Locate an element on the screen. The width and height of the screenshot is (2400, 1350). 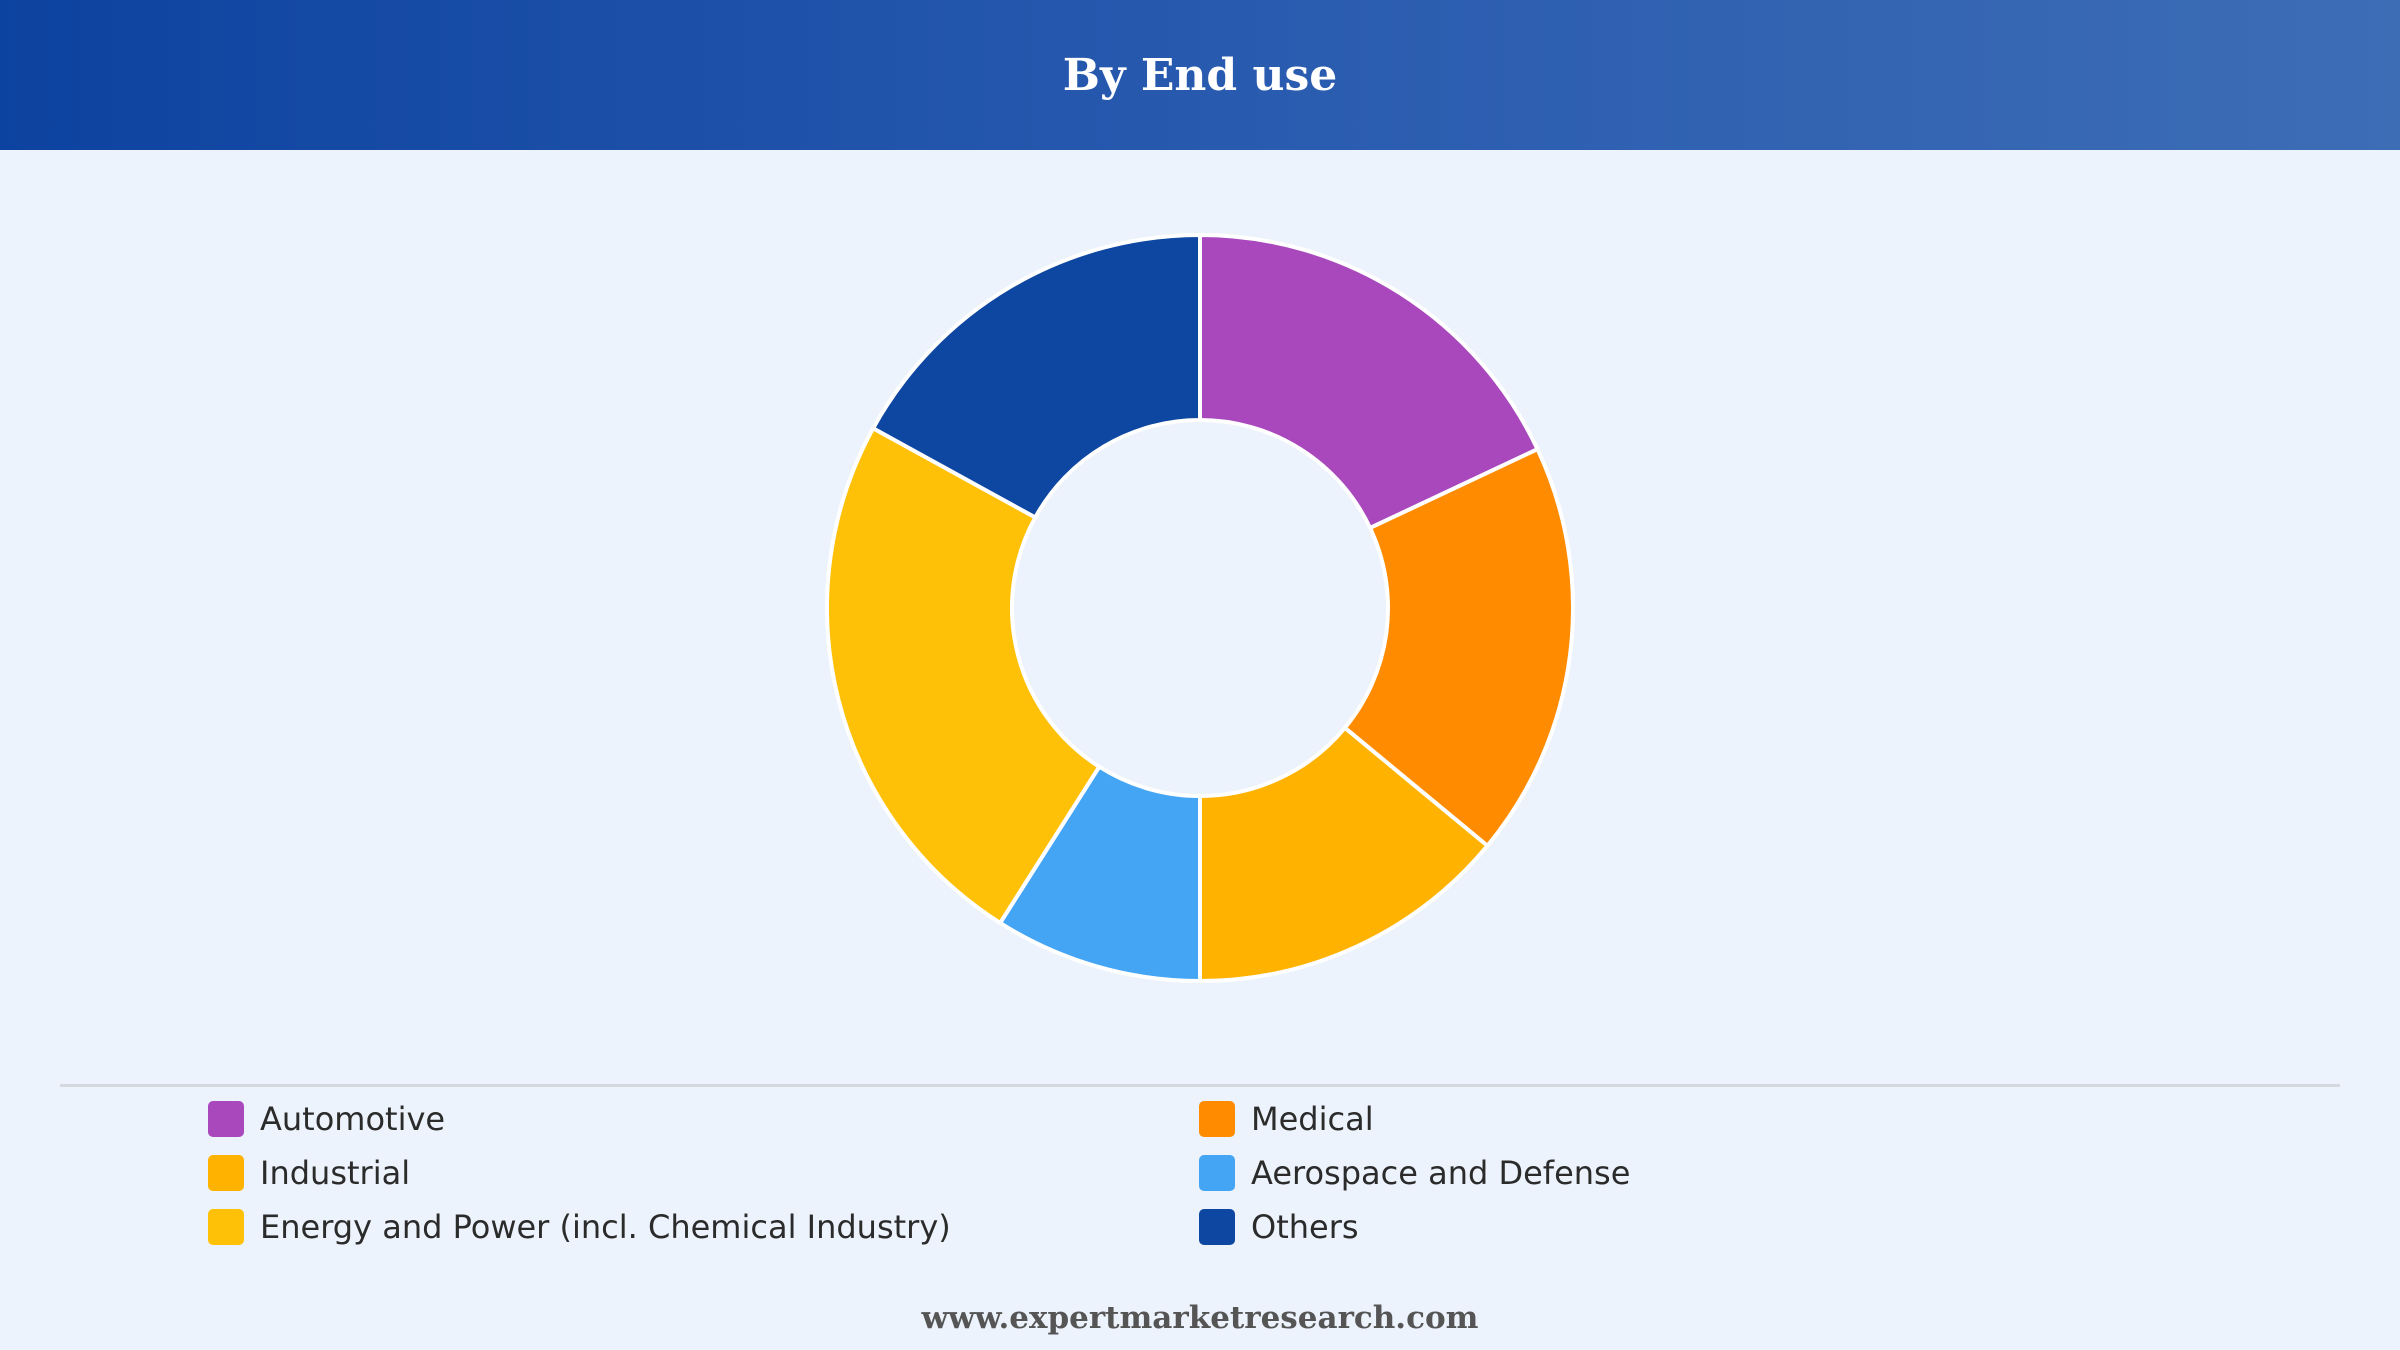
legend-label: Others is located at coordinates (1305, 1227).